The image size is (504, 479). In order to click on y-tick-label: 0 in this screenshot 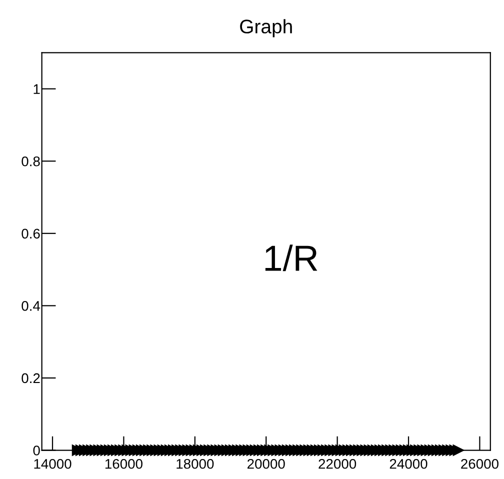, I will do `click(36, 451)`.